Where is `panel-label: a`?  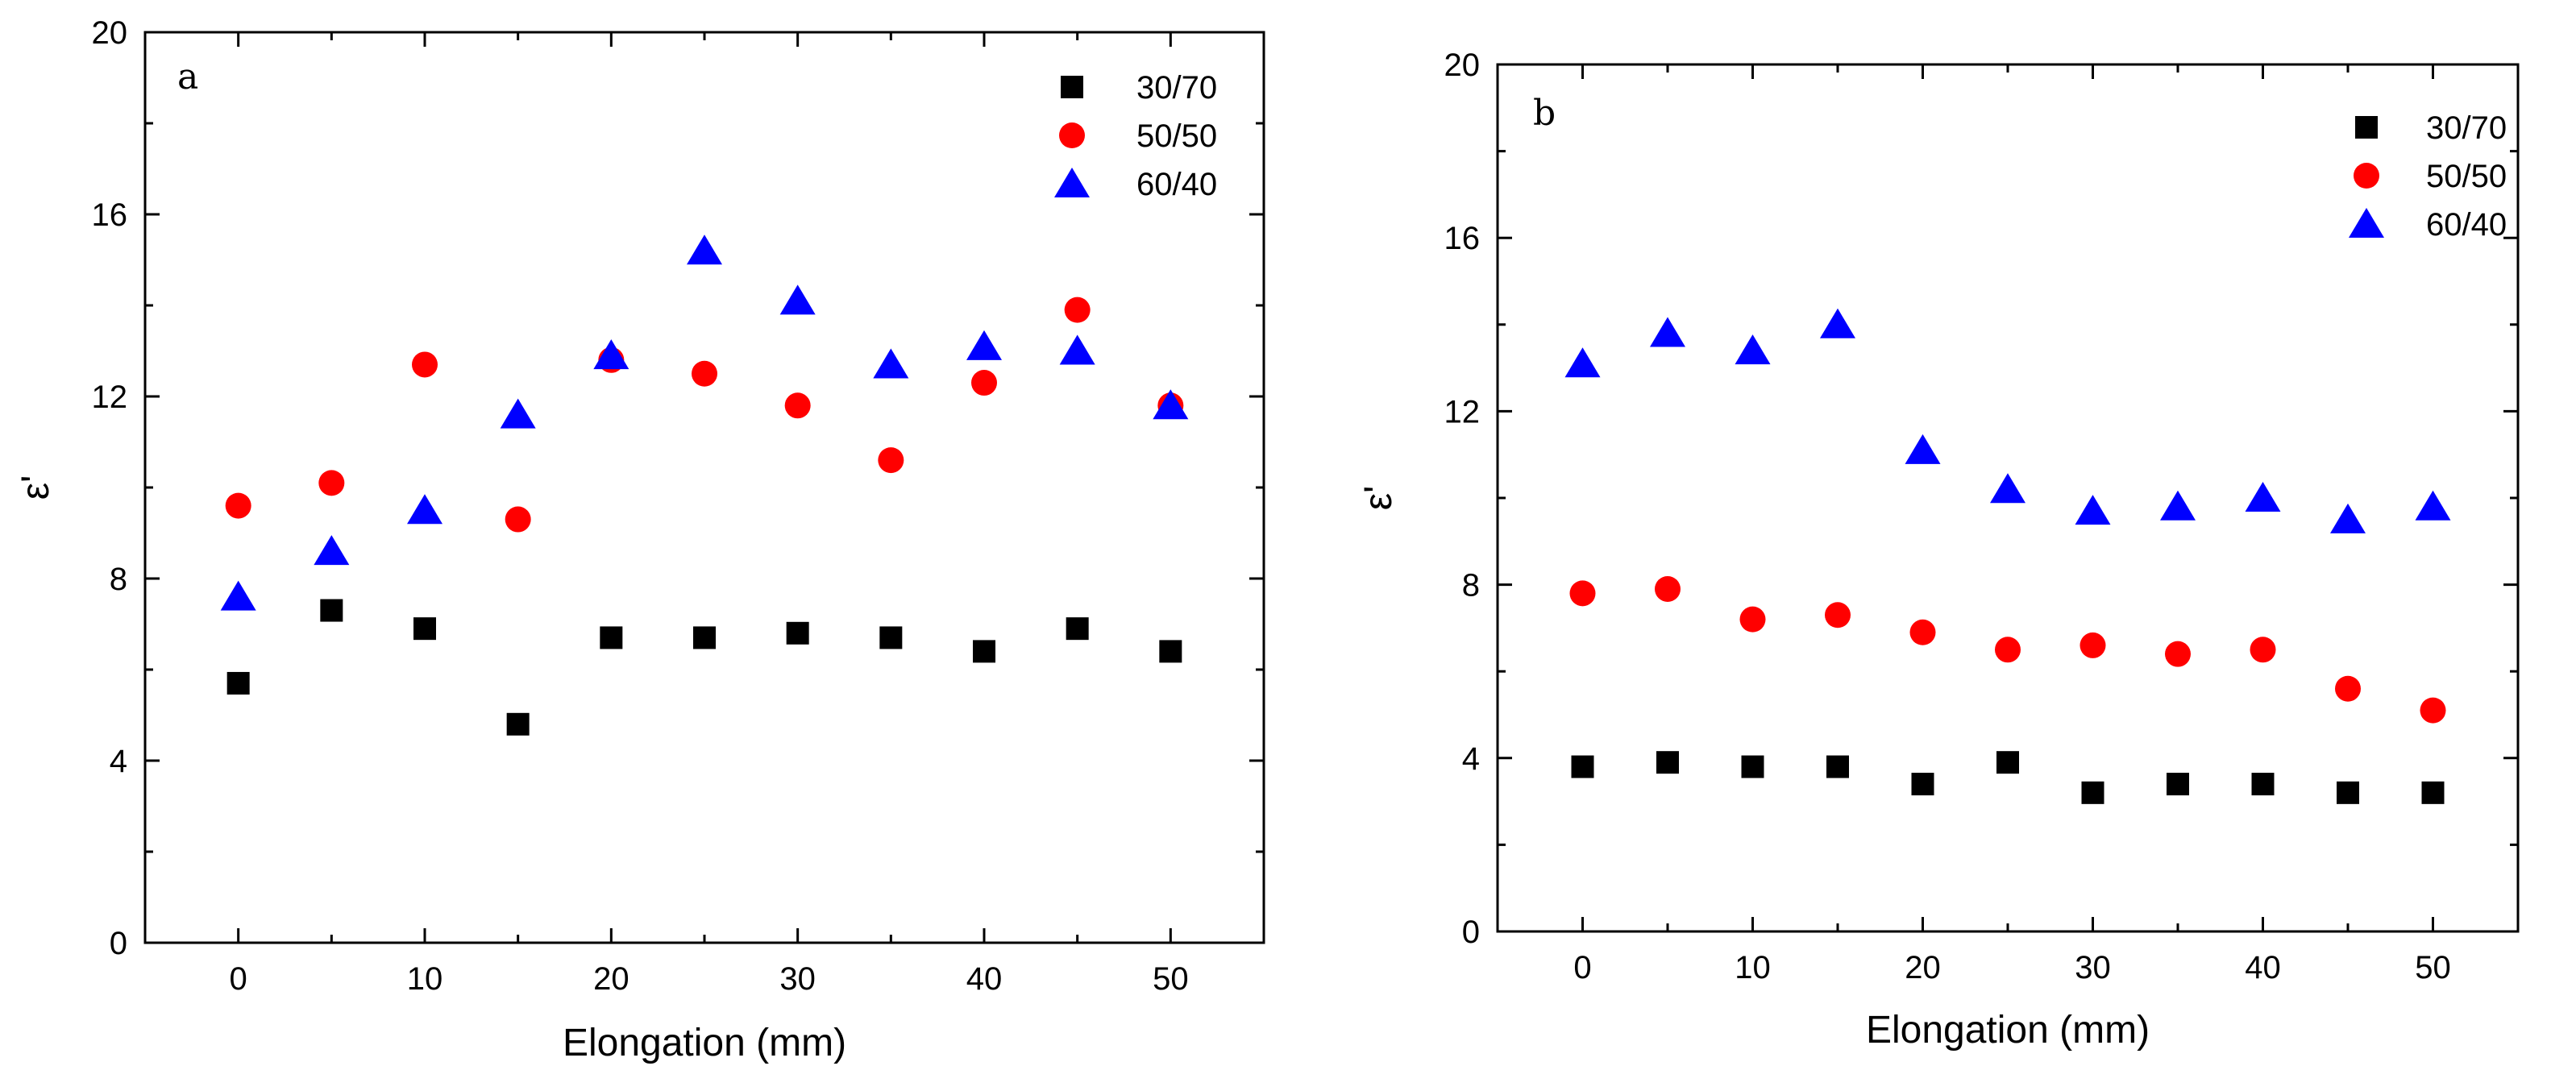 panel-label: a is located at coordinates (187, 76).